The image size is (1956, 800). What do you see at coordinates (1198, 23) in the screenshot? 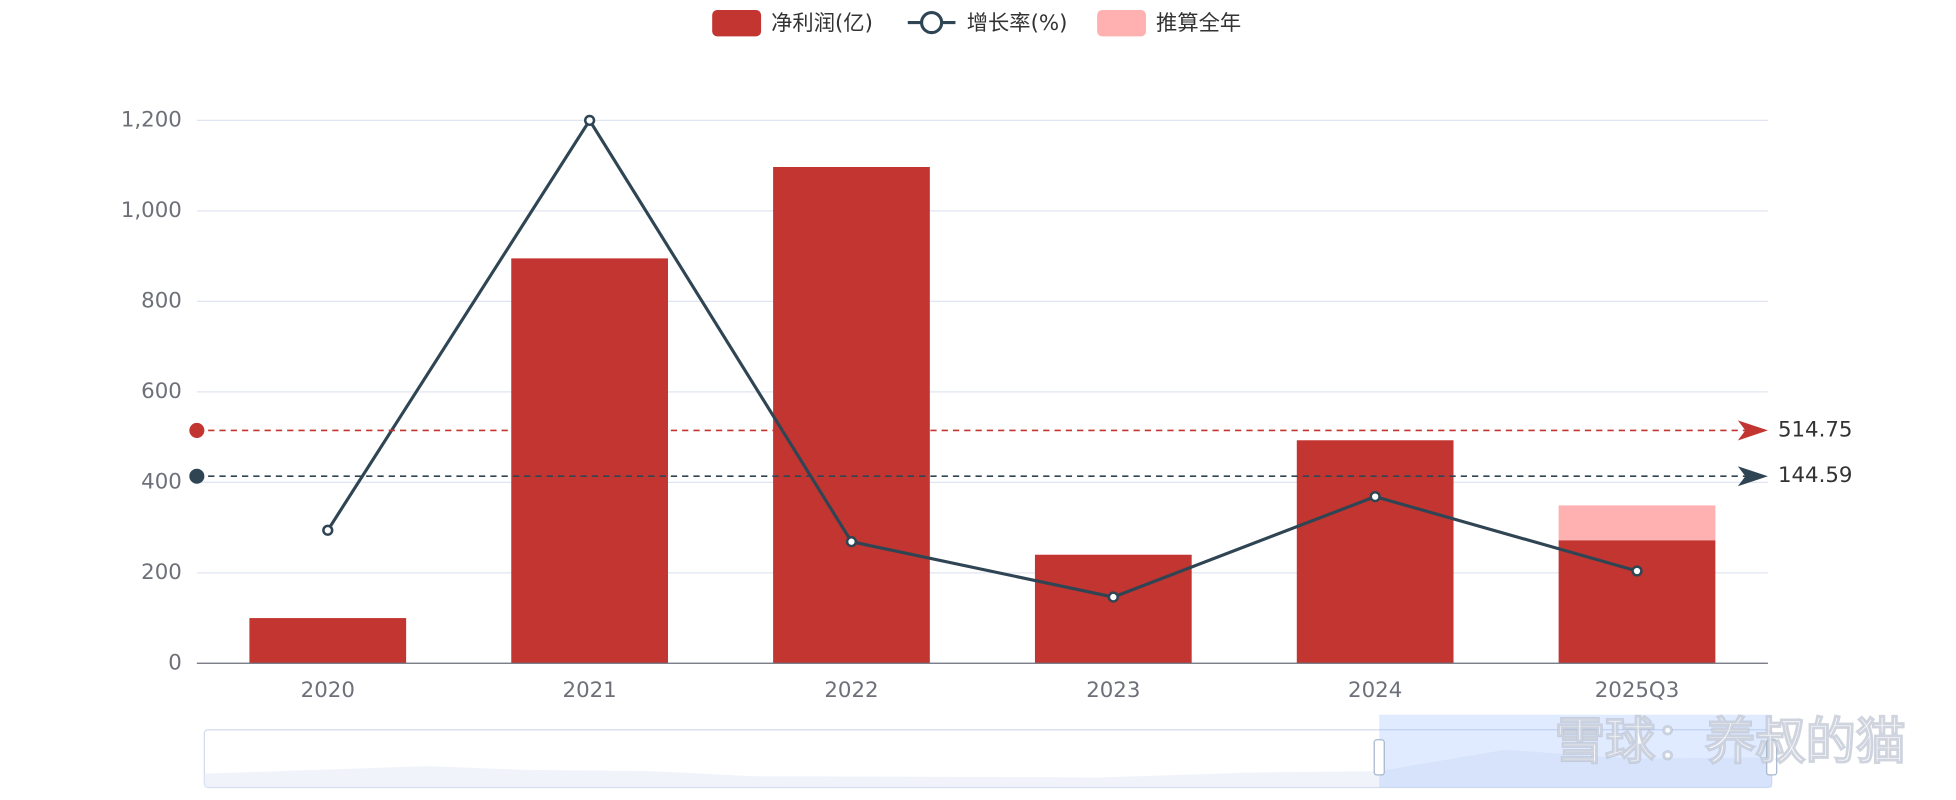
I see `legend-label: 推算全年` at bounding box center [1198, 23].